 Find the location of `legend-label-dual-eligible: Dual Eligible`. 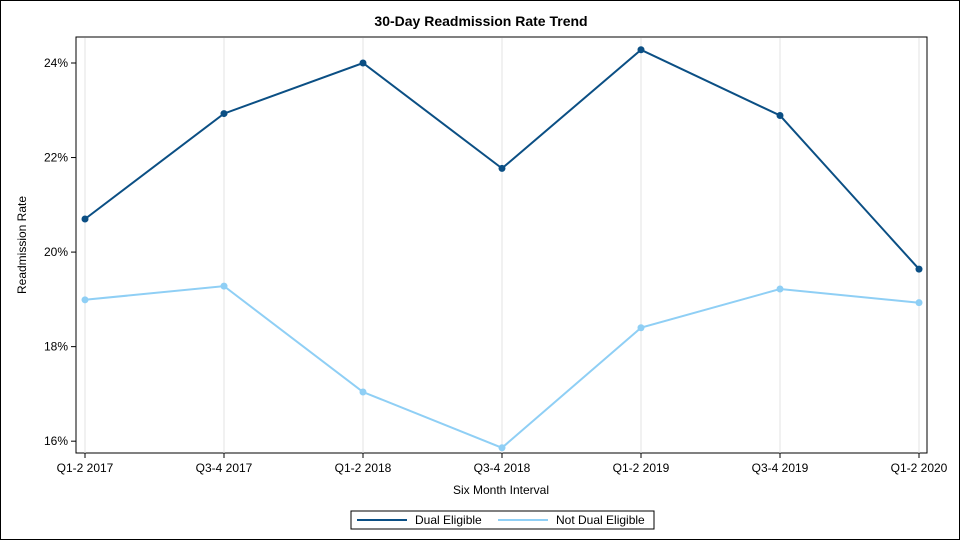

legend-label-dual-eligible: Dual Eligible is located at coordinates (448, 520).